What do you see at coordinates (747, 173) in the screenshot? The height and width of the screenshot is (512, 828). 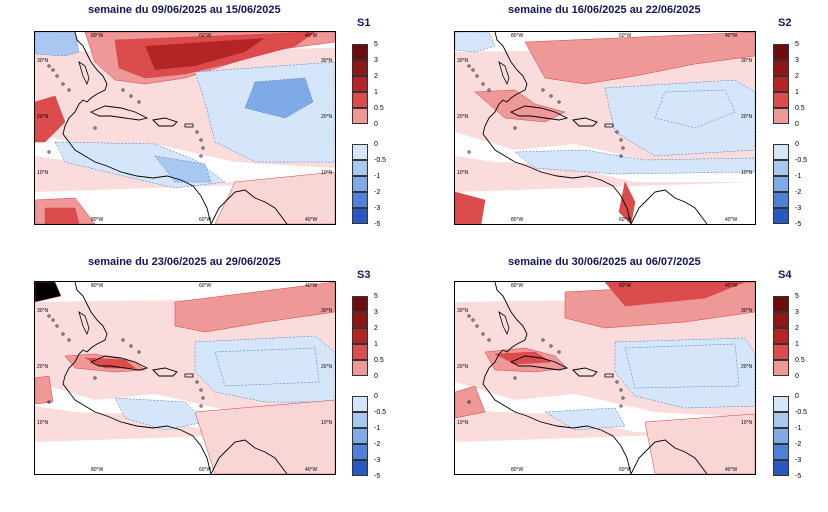 I see `lat-tick-label-right: 10°N` at bounding box center [747, 173].